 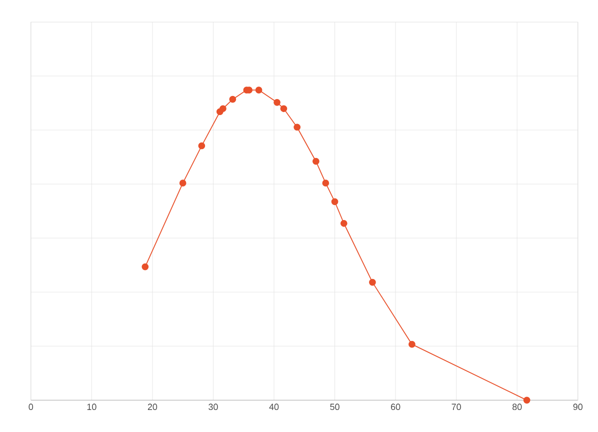 I want to click on x-tick-label: 20, so click(x=153, y=407).